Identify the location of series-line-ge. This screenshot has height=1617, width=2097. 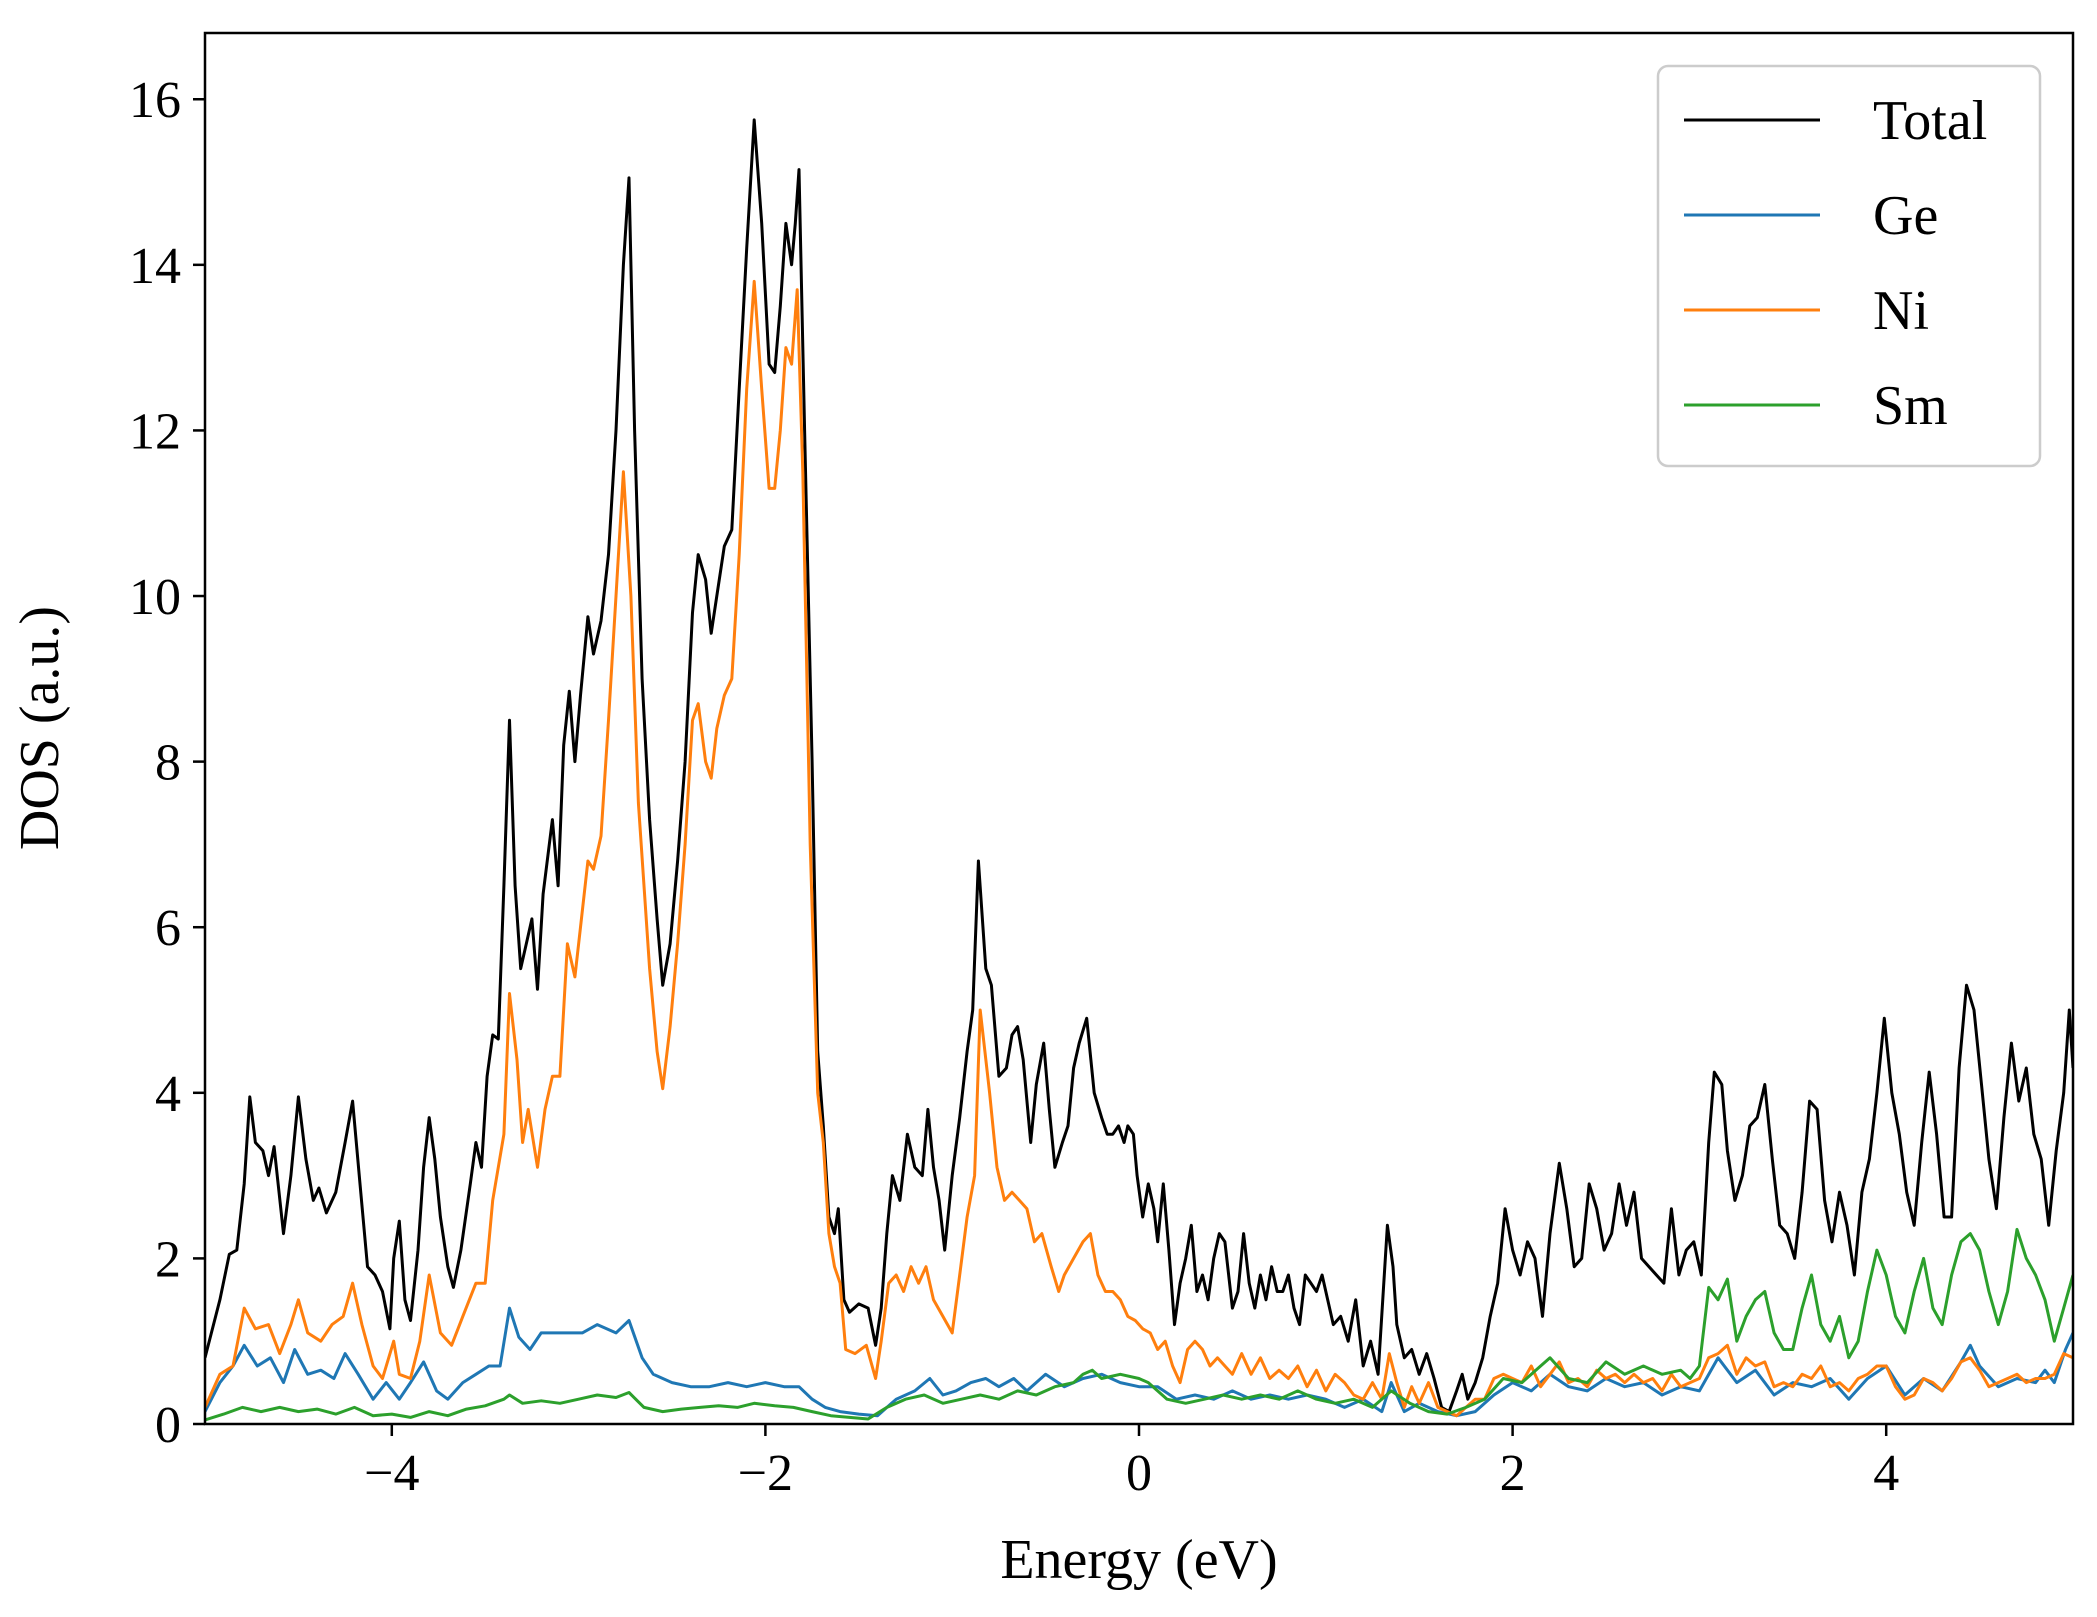
(1139, 1362).